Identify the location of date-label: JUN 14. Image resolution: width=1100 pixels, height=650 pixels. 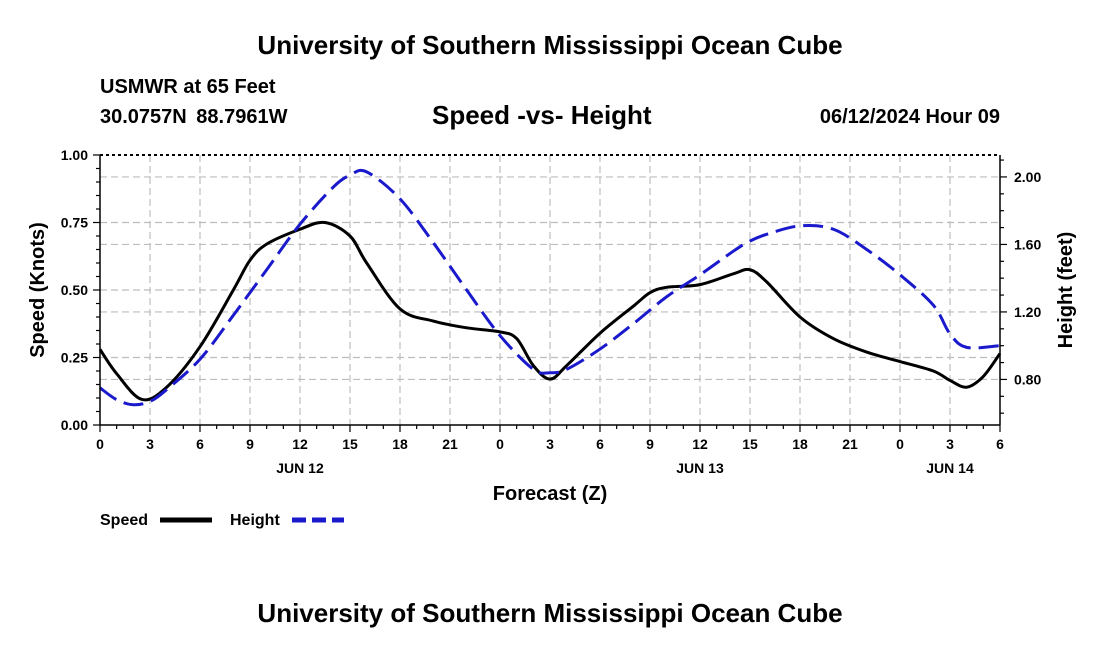
(950, 468).